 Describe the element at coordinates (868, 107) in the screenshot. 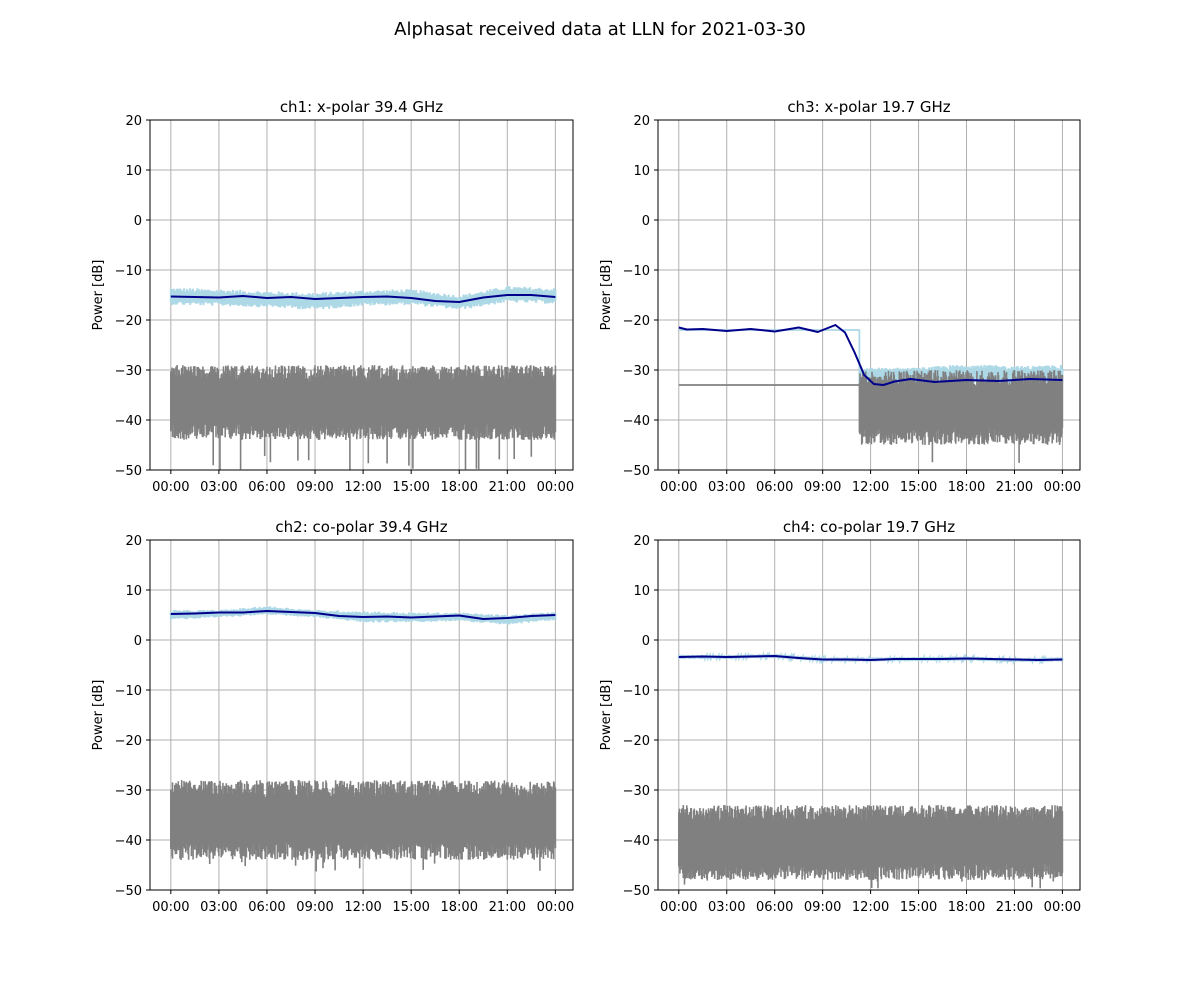

I see `panel-title: ch3: x-polar 19.7 GHz` at that location.